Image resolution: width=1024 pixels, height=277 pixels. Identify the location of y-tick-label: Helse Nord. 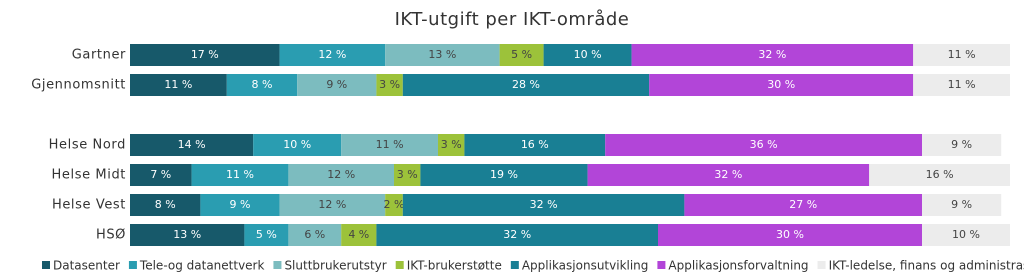
(87, 145).